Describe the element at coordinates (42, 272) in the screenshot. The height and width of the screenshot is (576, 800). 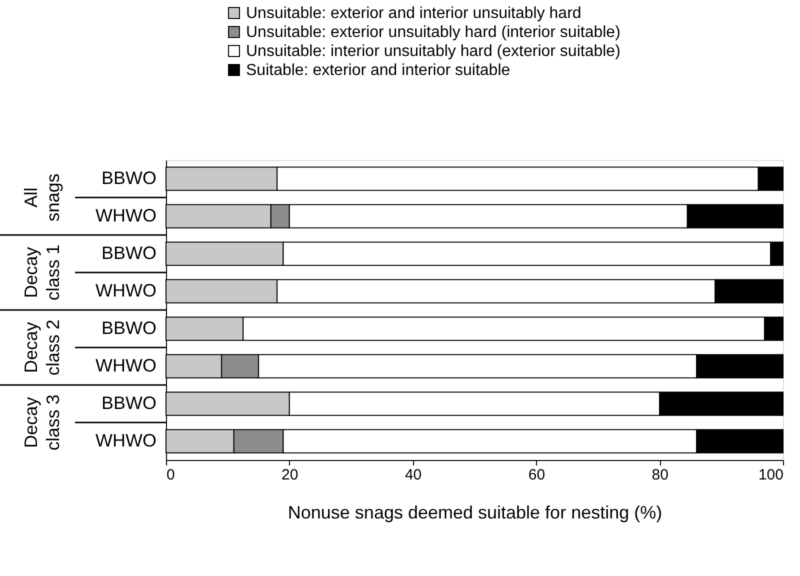
I see `text: Decay class 1` at that location.